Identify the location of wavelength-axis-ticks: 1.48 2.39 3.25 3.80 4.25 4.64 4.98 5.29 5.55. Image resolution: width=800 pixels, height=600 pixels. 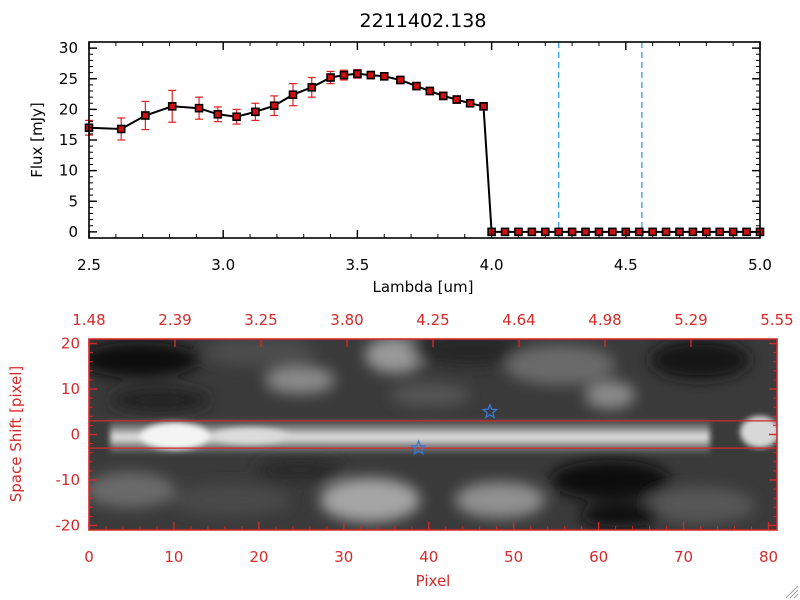
(433, 329).